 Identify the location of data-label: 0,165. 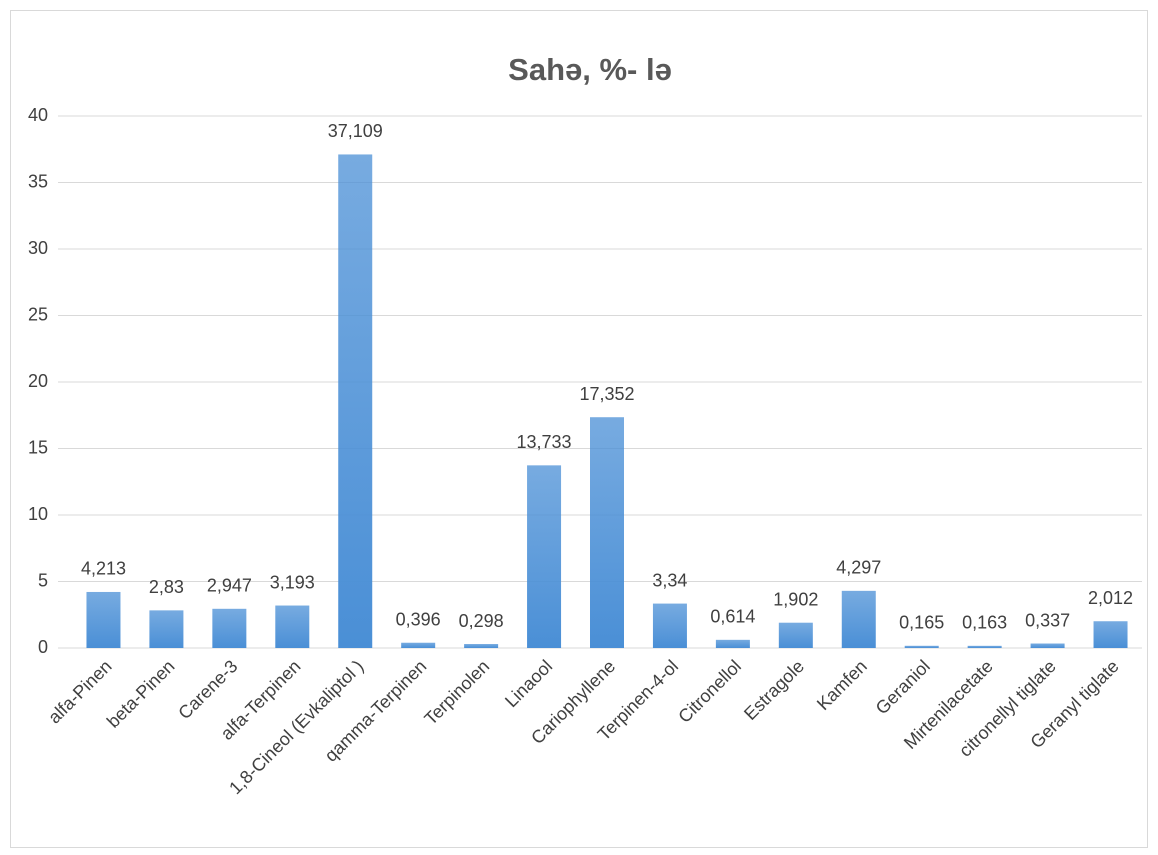
(921, 623).